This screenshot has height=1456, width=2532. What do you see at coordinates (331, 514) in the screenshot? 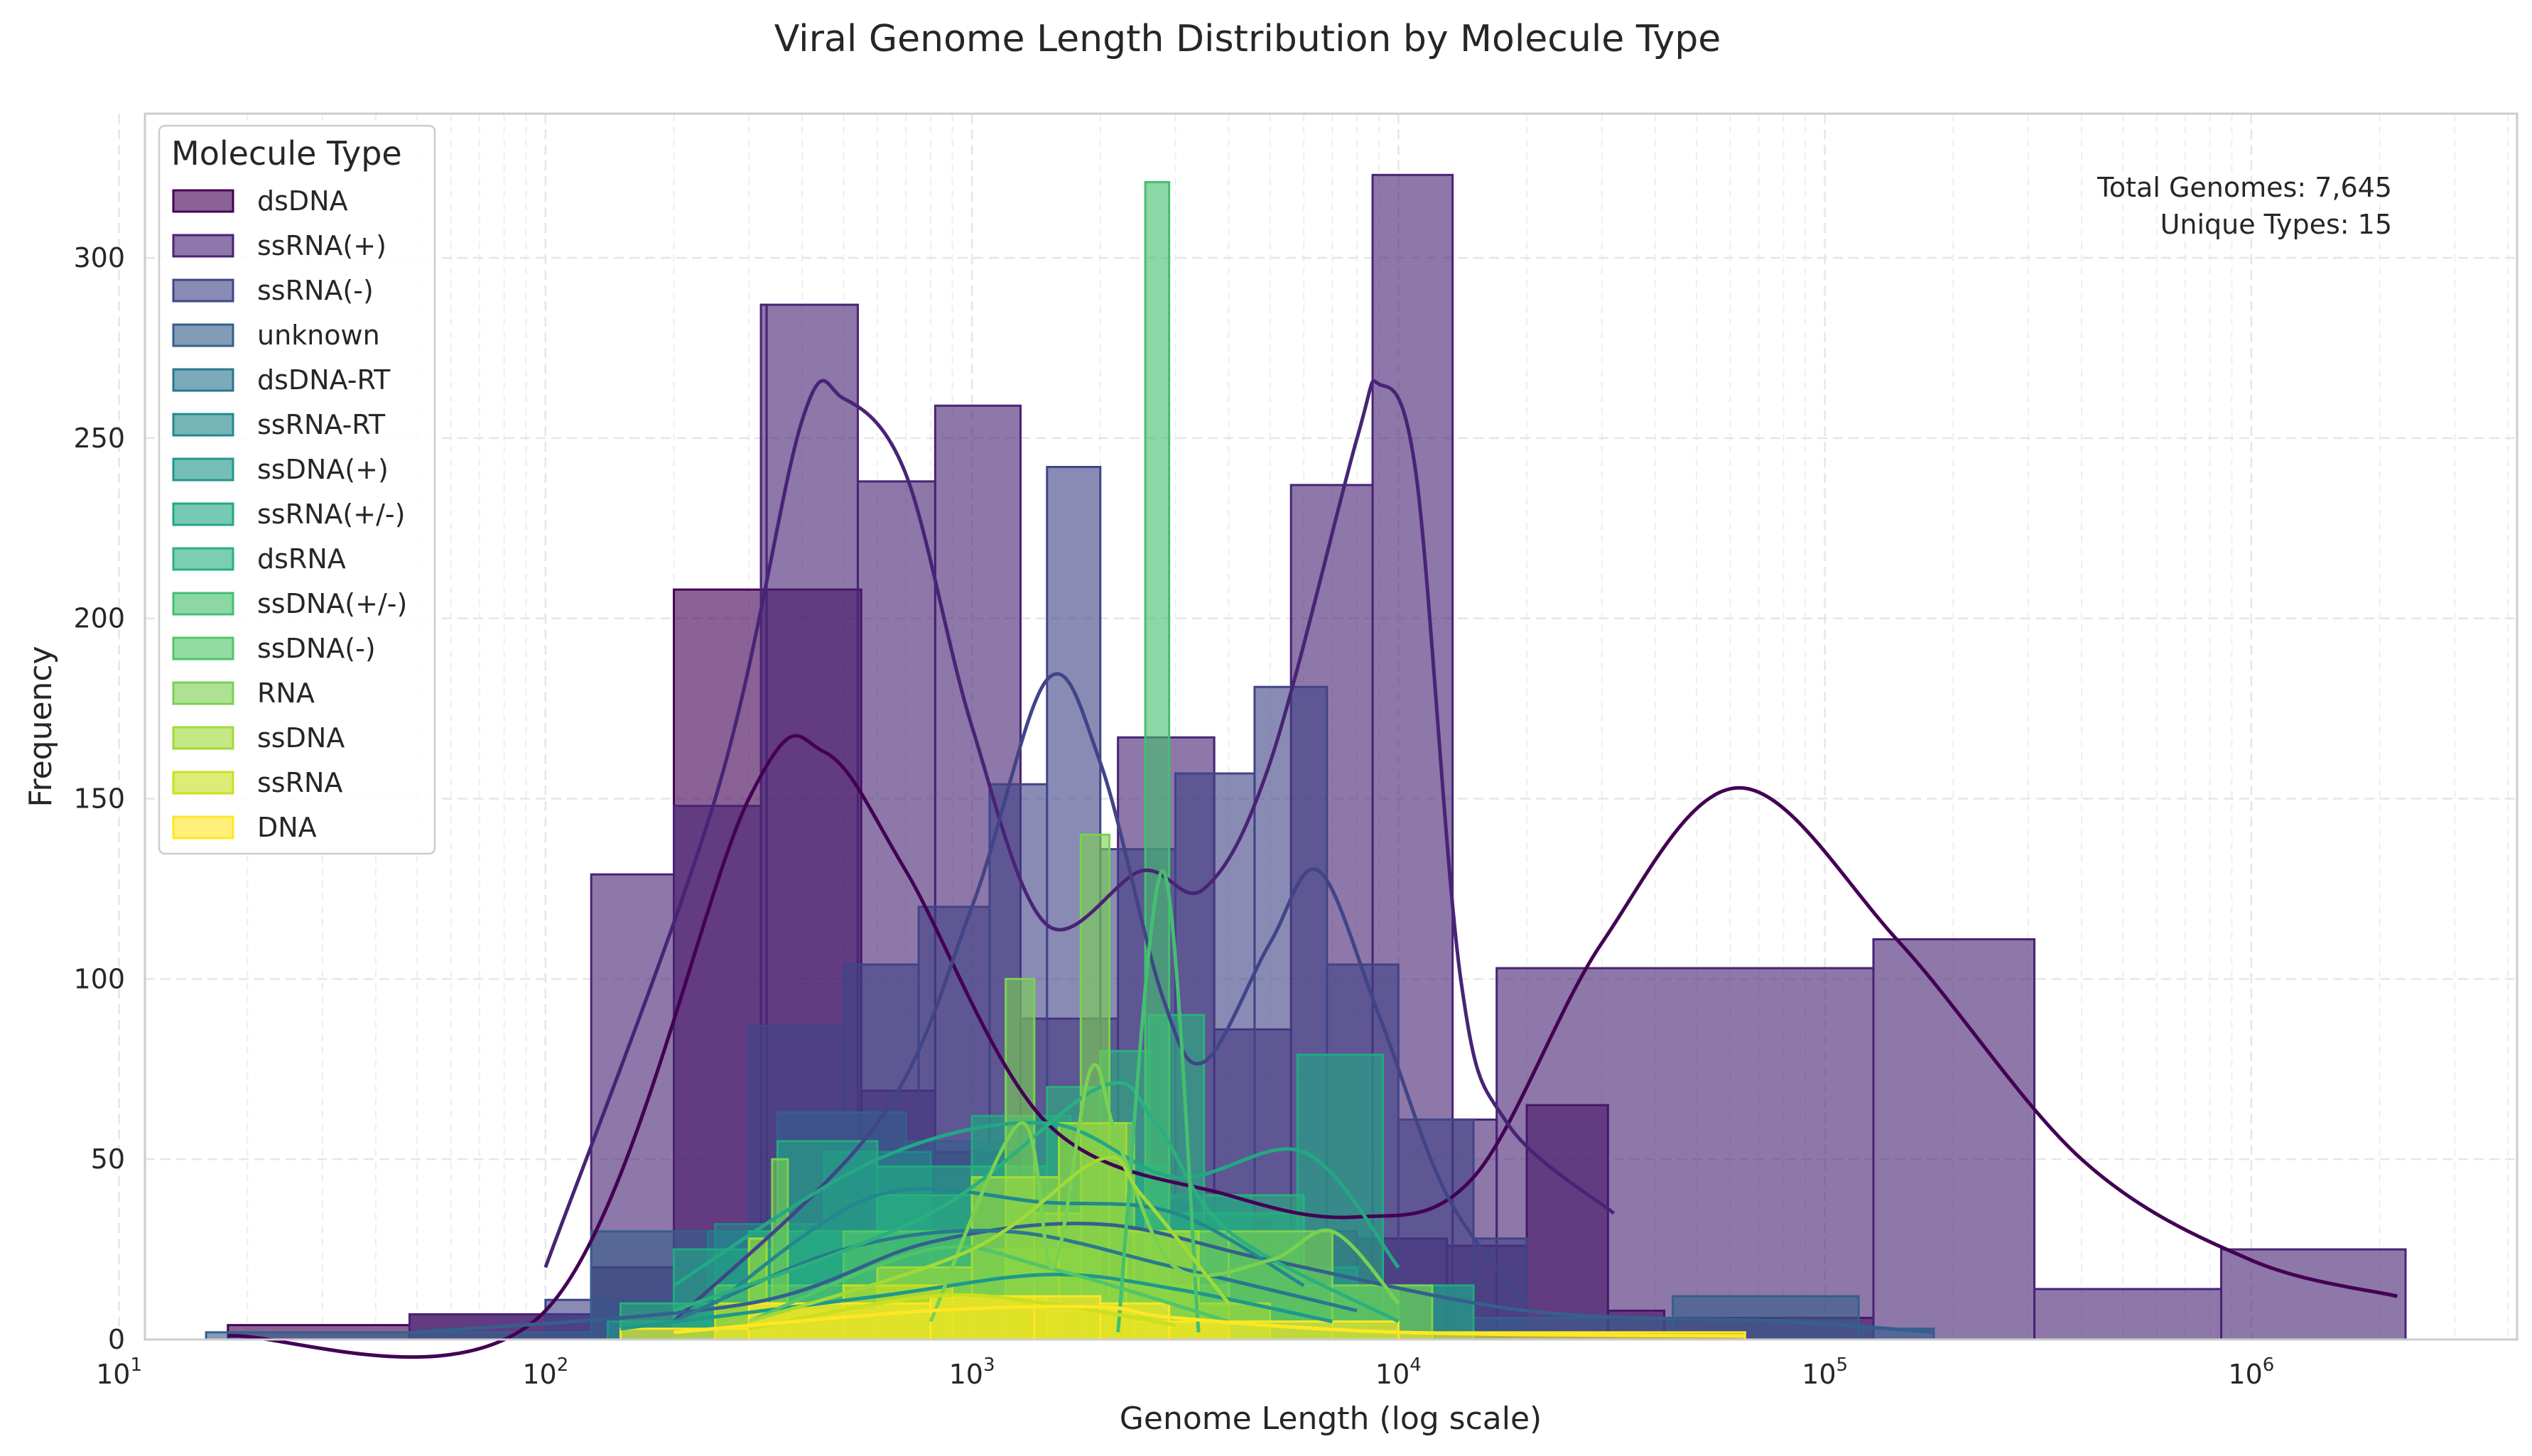
I see `legend-label: ssRNA(+/-)` at bounding box center [331, 514].